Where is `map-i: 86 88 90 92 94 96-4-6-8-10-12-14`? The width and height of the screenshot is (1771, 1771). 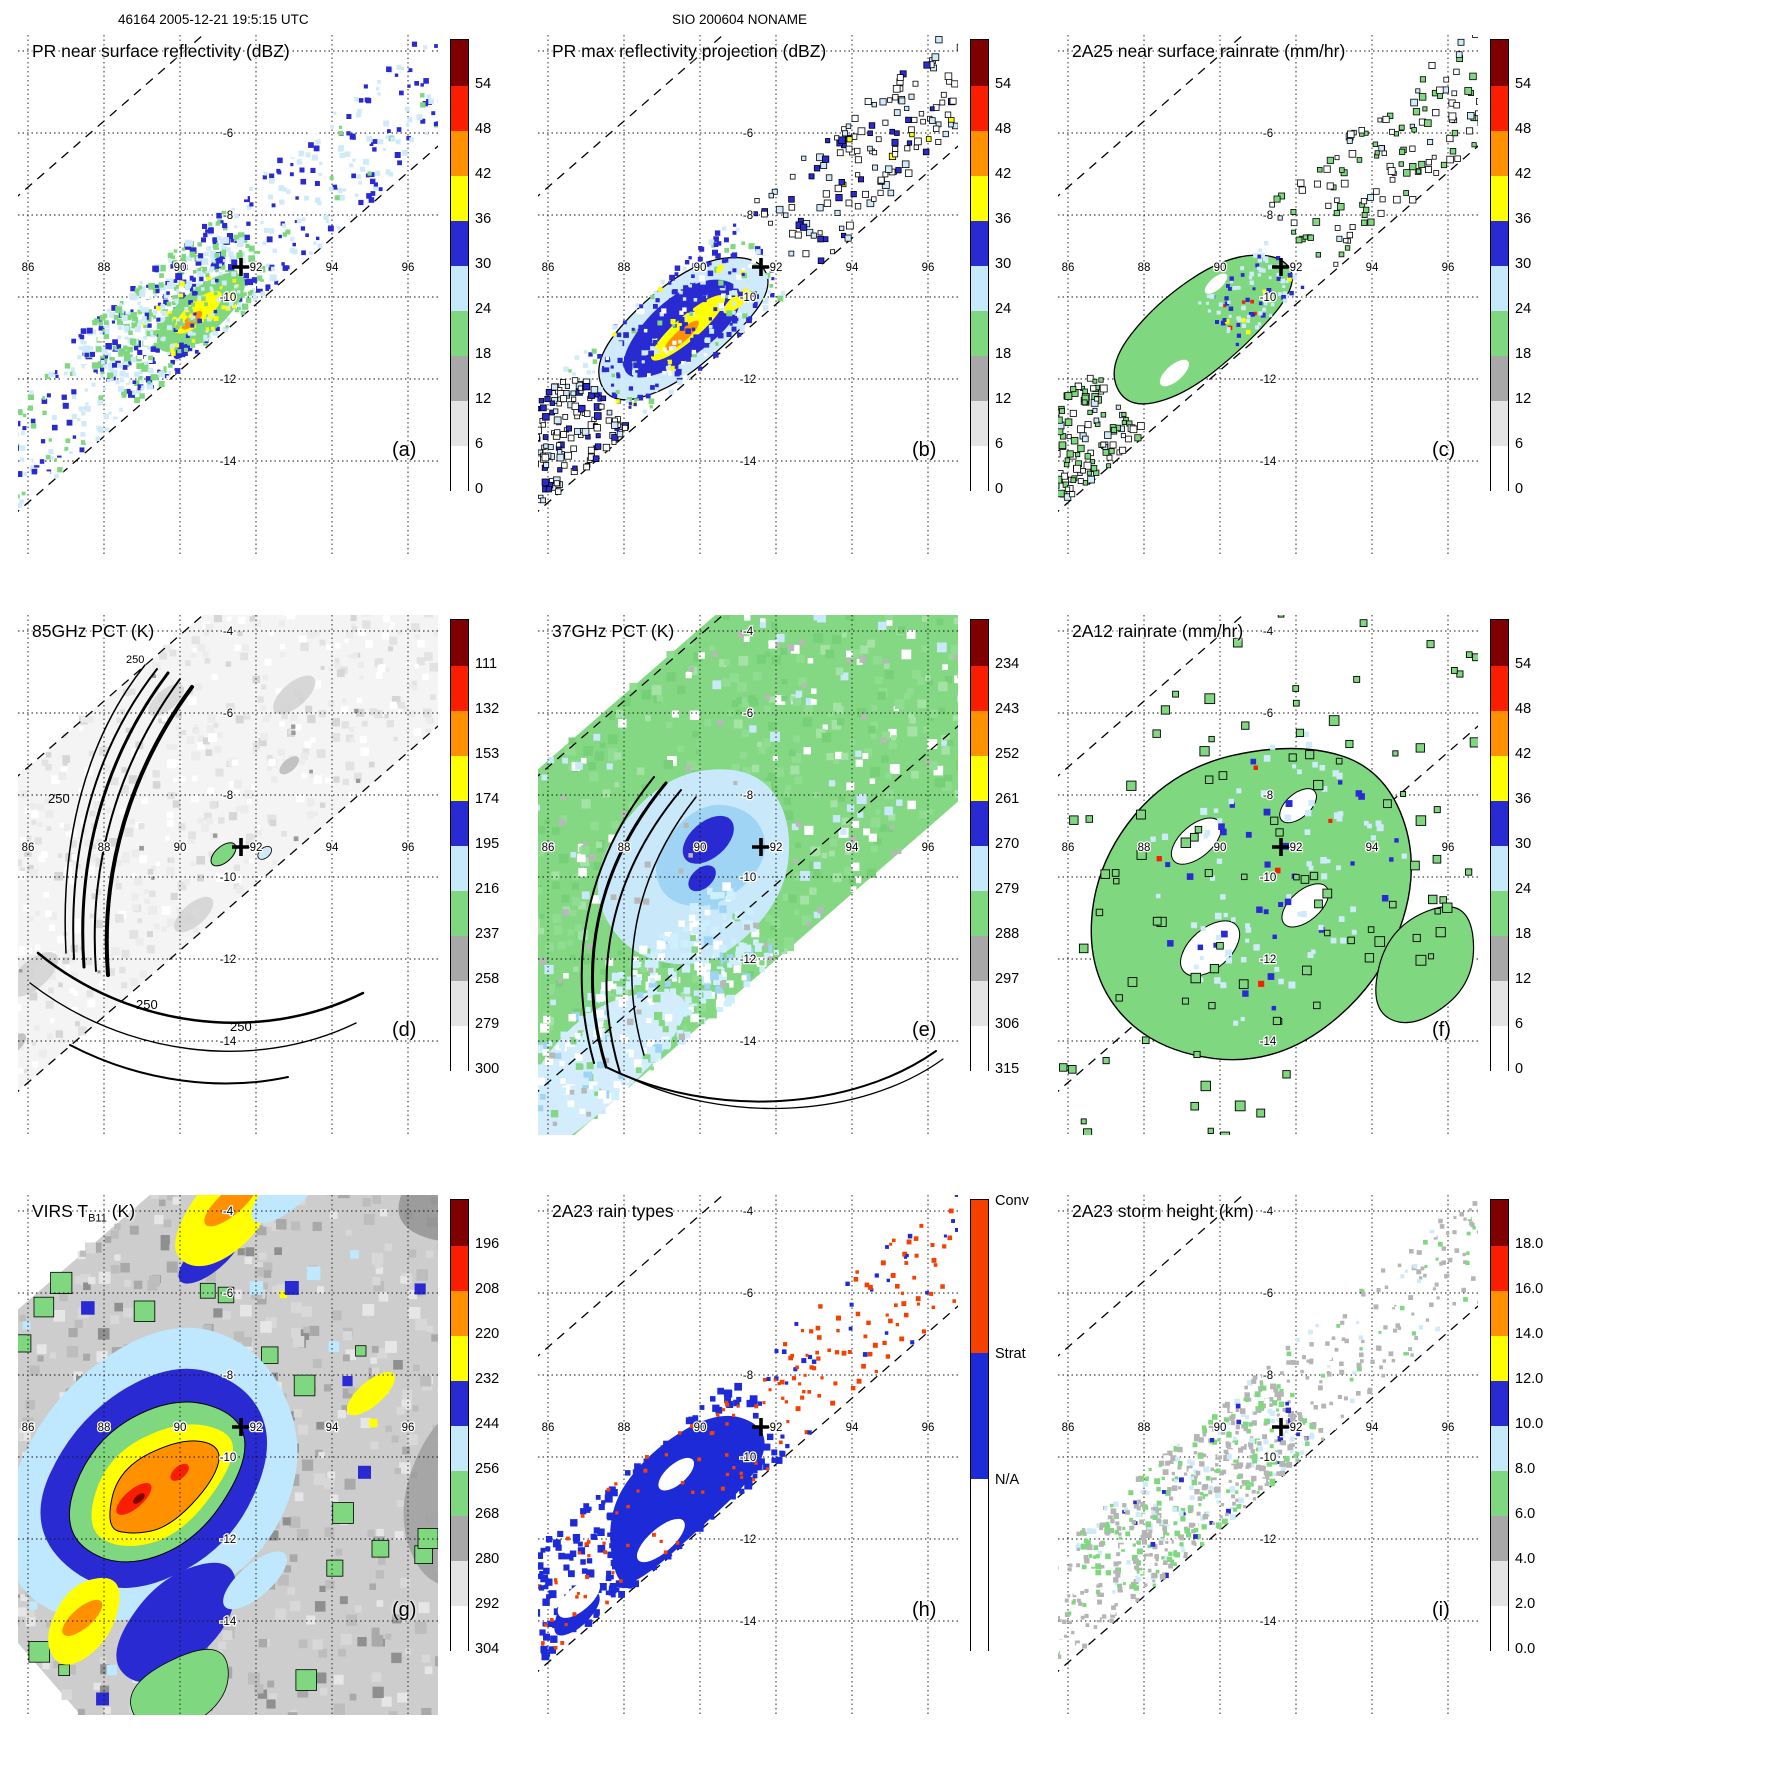
map-i: 86 88 90 92 94 96-4-6-8-10-12-14 is located at coordinates (1268, 1455).